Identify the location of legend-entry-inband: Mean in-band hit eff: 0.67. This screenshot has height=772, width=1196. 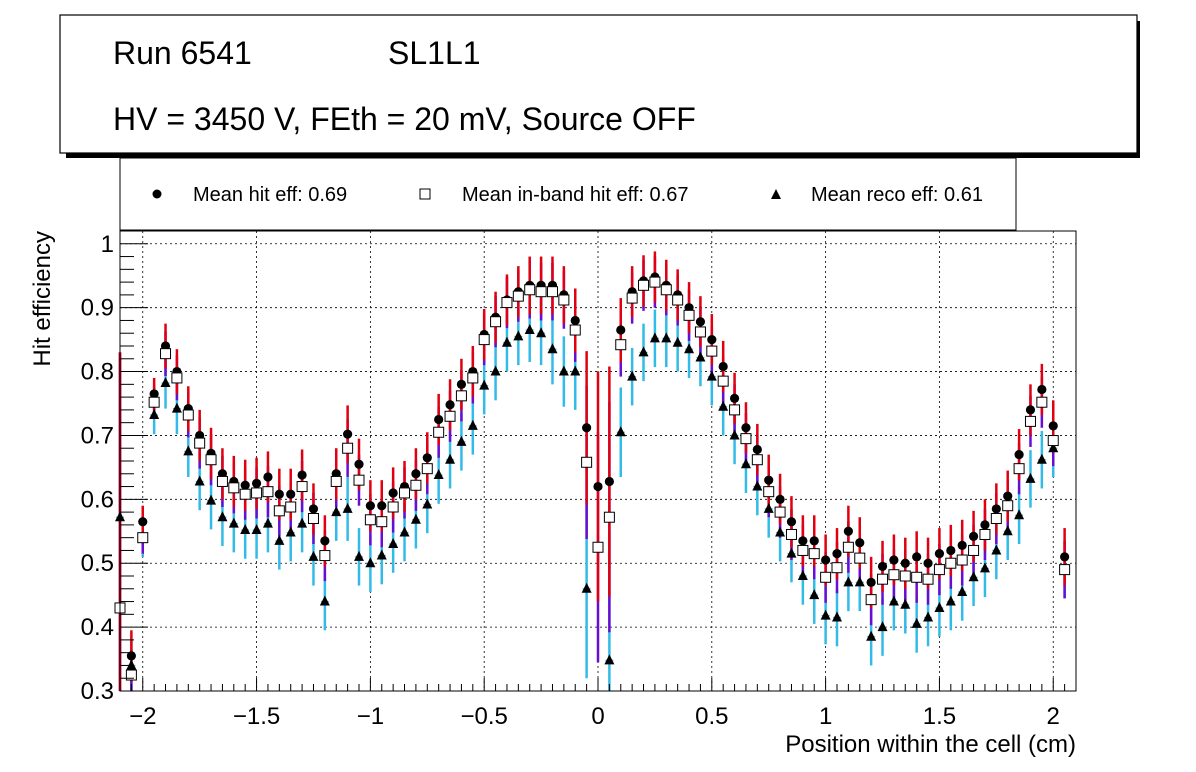
(553, 195).